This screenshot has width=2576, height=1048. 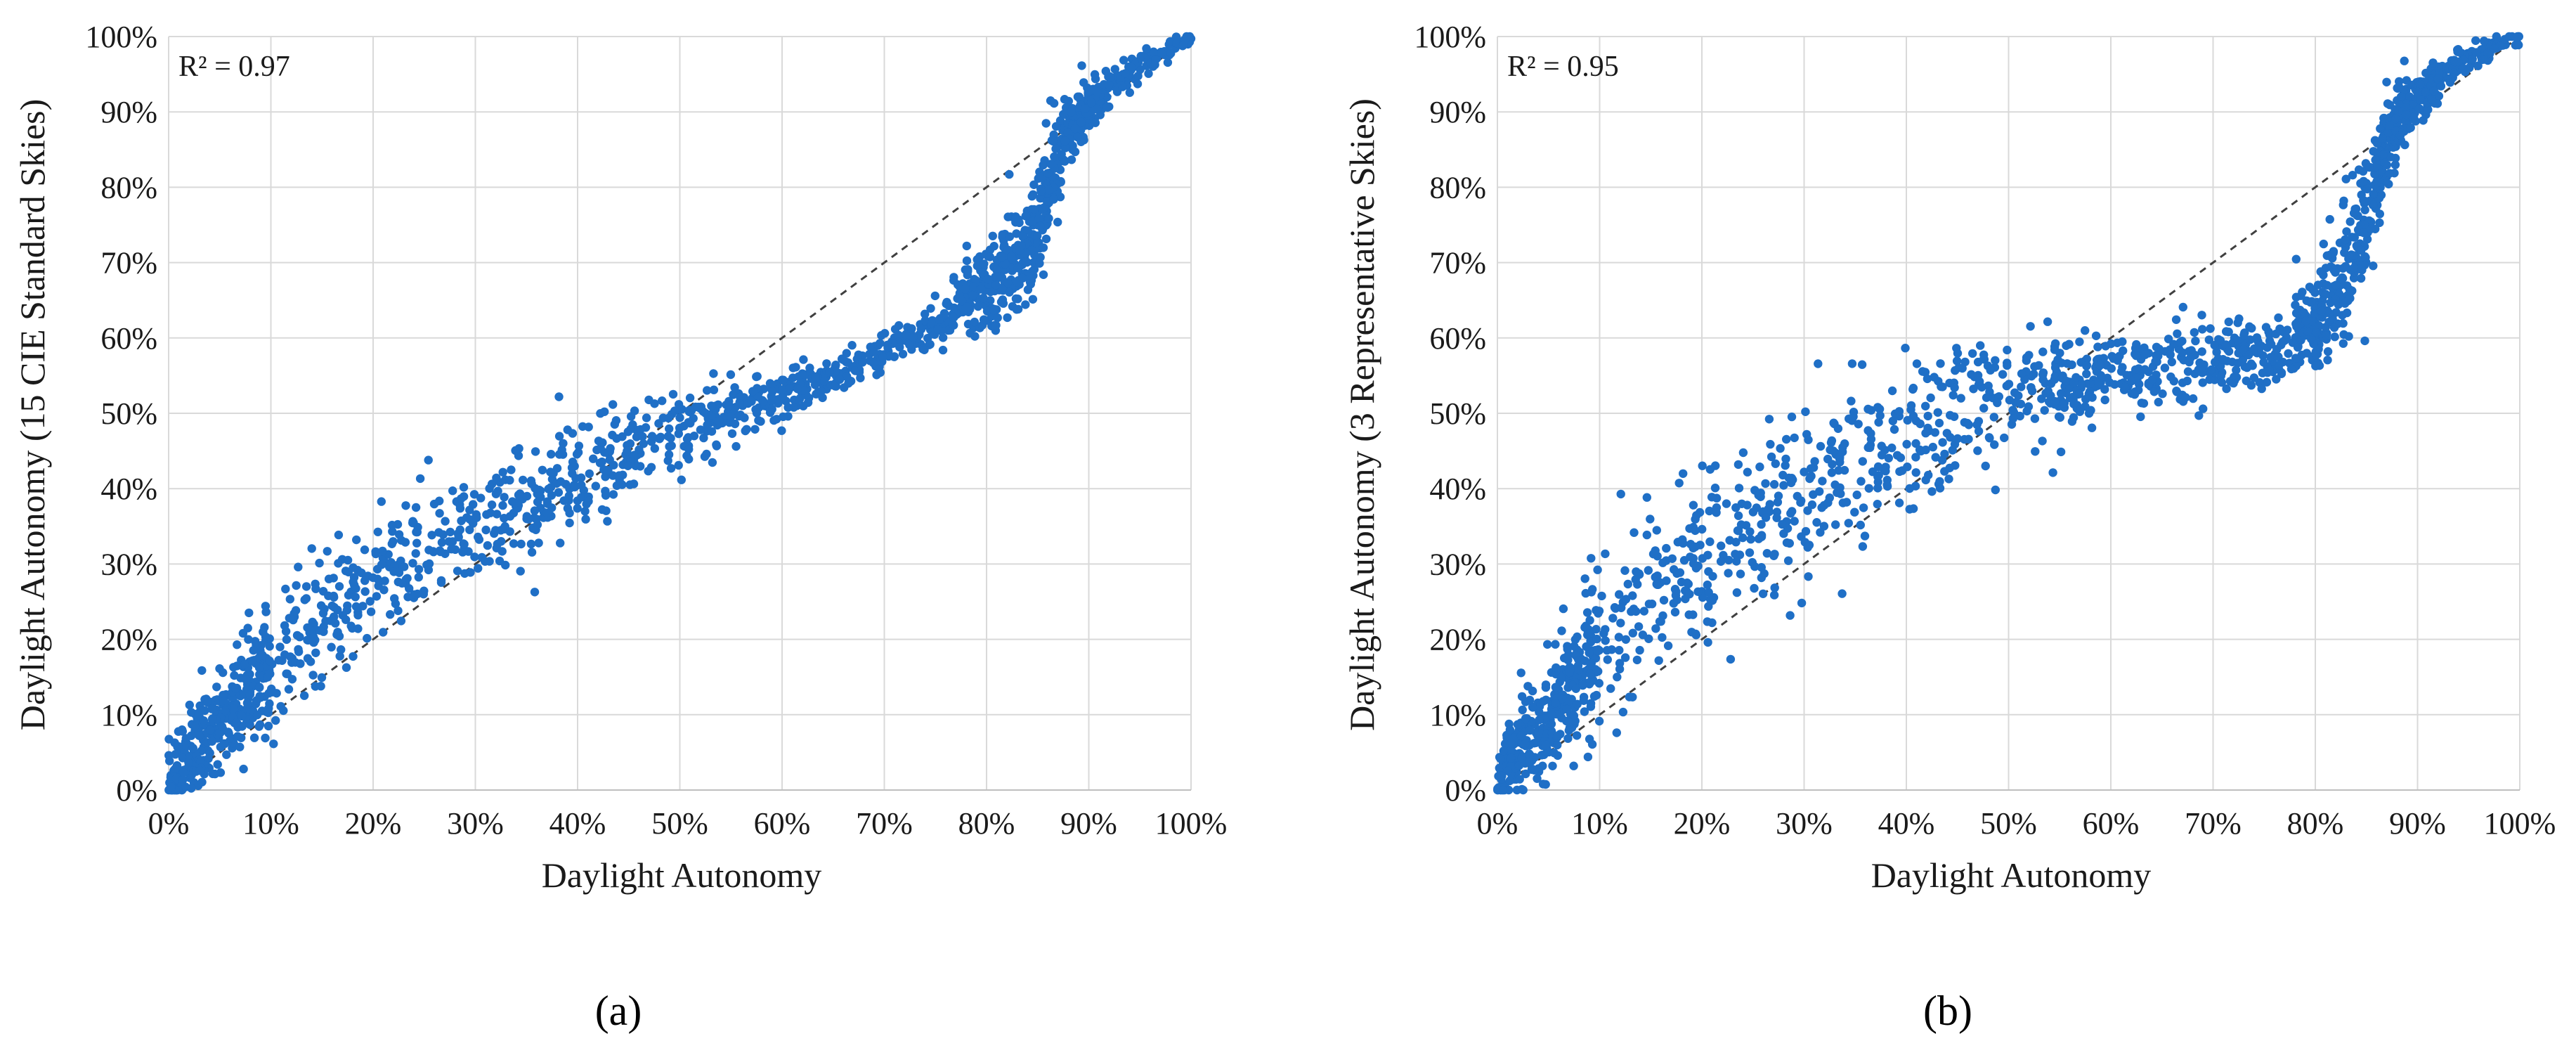 I want to click on y-tick-label-b-4: 40%, so click(x=1457, y=489).